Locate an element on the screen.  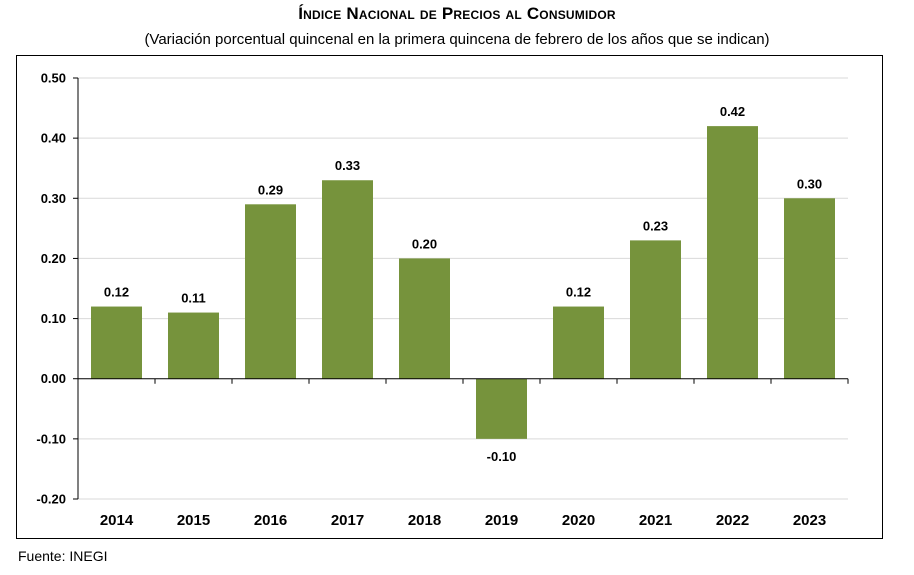
x-tick-label: 2021 is located at coordinates (655, 520).